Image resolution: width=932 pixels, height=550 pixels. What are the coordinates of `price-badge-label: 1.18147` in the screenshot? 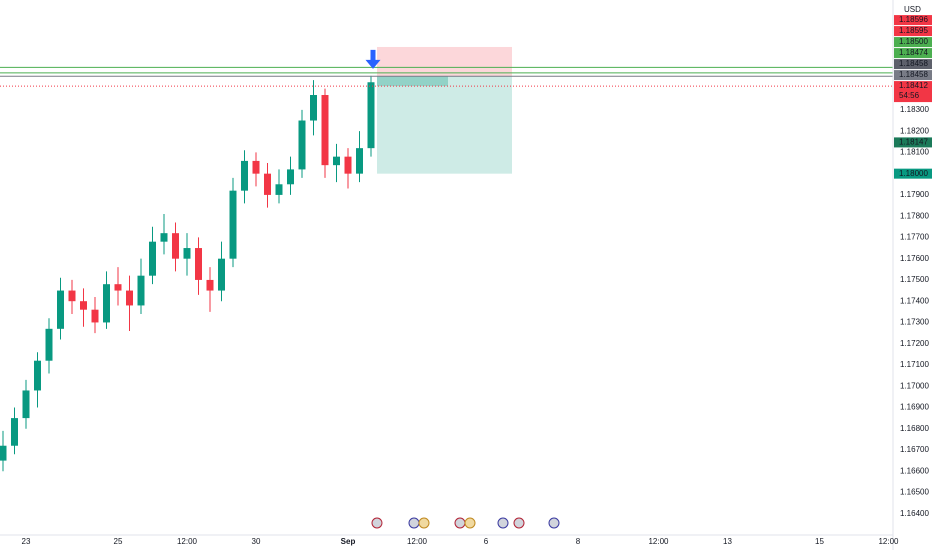 It's located at (913, 142).